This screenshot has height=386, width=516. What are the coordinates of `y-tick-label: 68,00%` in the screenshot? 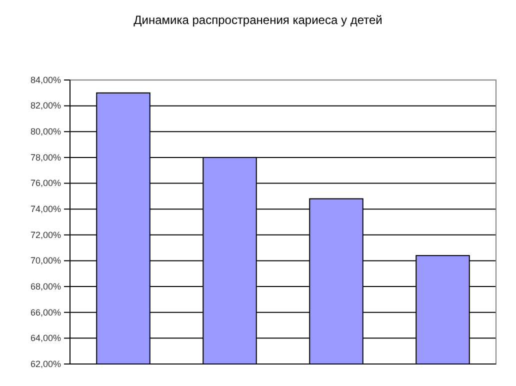 It's located at (45, 286).